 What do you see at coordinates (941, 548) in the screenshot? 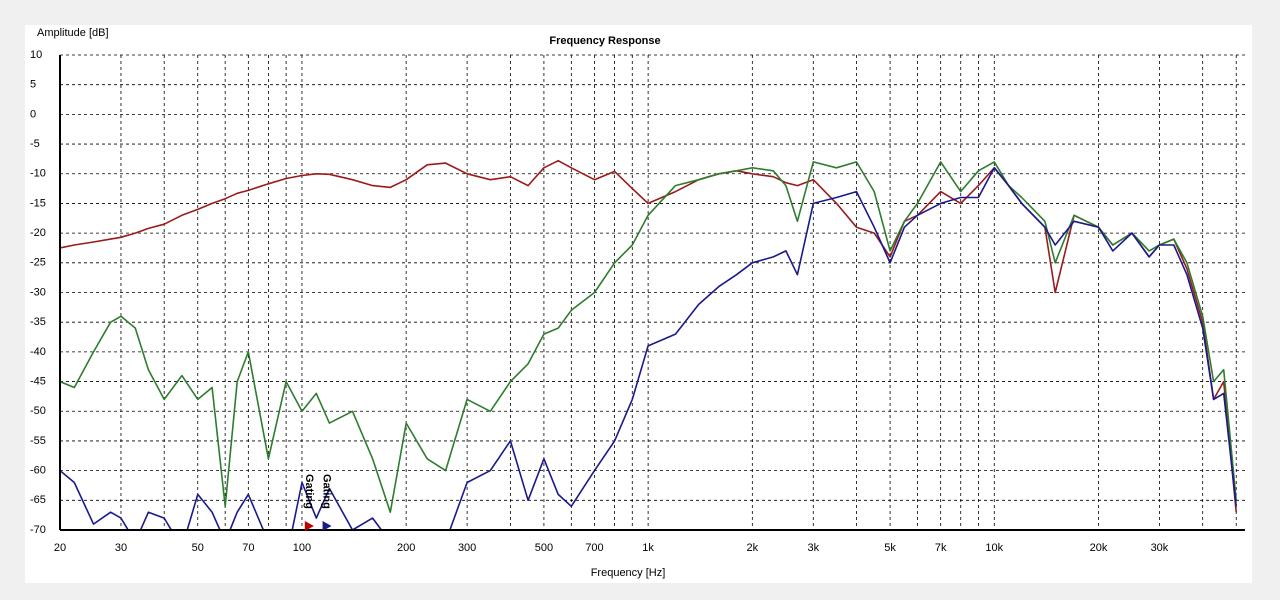
I see `x-tick-label: 7k` at bounding box center [941, 548].